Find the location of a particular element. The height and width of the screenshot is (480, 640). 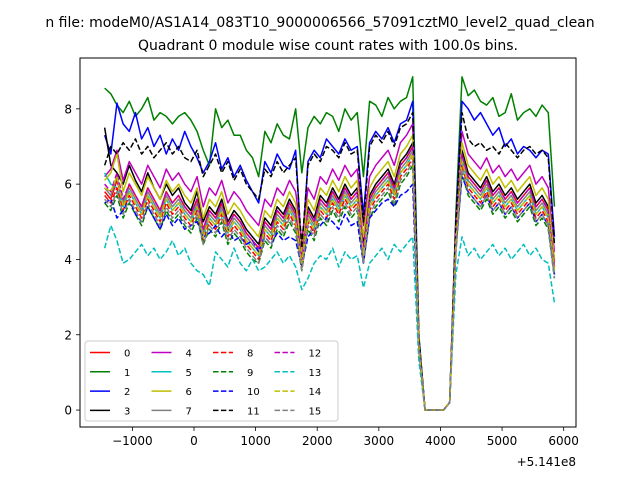

legend-frame is located at coordinates (211, 381).